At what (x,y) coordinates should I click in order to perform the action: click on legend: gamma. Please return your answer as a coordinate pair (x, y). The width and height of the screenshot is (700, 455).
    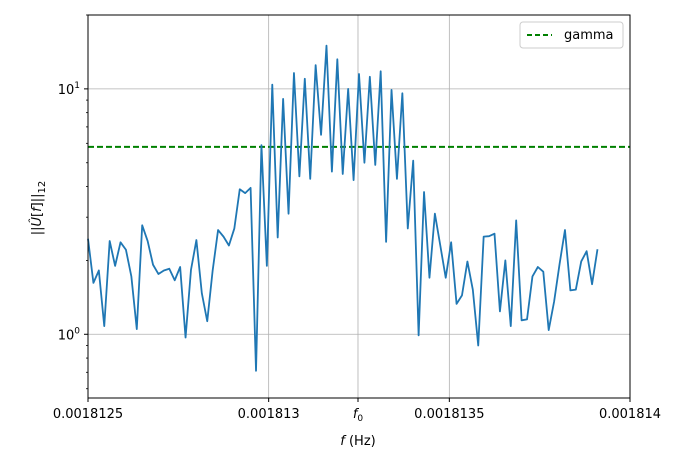
    Looking at the image, I should click on (571, 35).